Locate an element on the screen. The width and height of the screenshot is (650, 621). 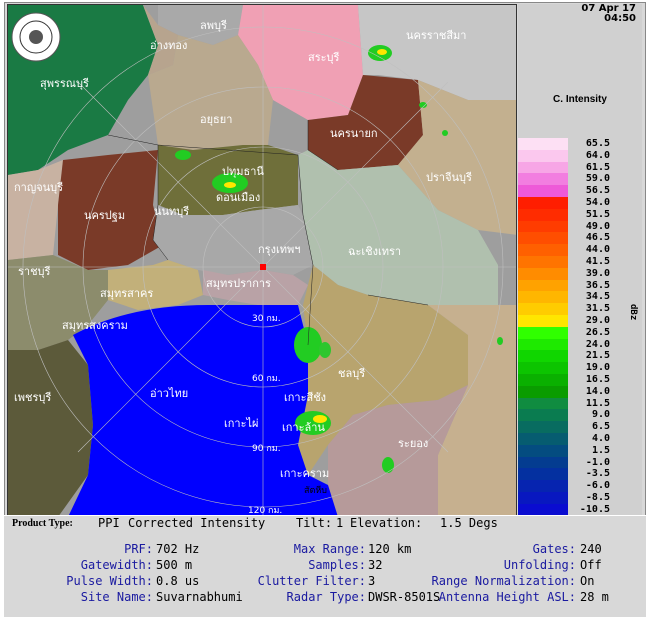
clutter-filter-label: Clutter Filter: is located at coordinates (311, 581).